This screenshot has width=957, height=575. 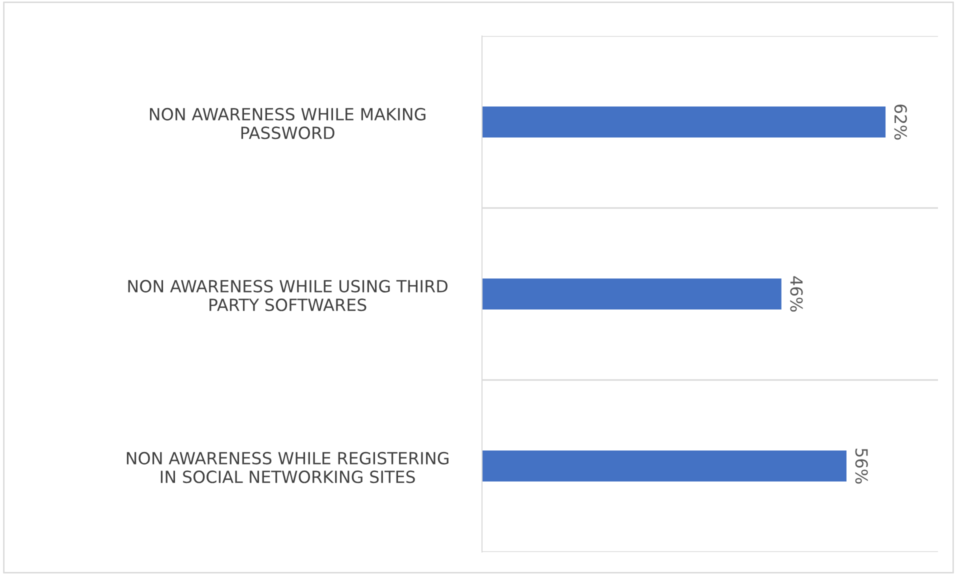 I want to click on y-tick-label: NON AWARENESS WHILE MAKING PASSWORD, so click(x=288, y=124).